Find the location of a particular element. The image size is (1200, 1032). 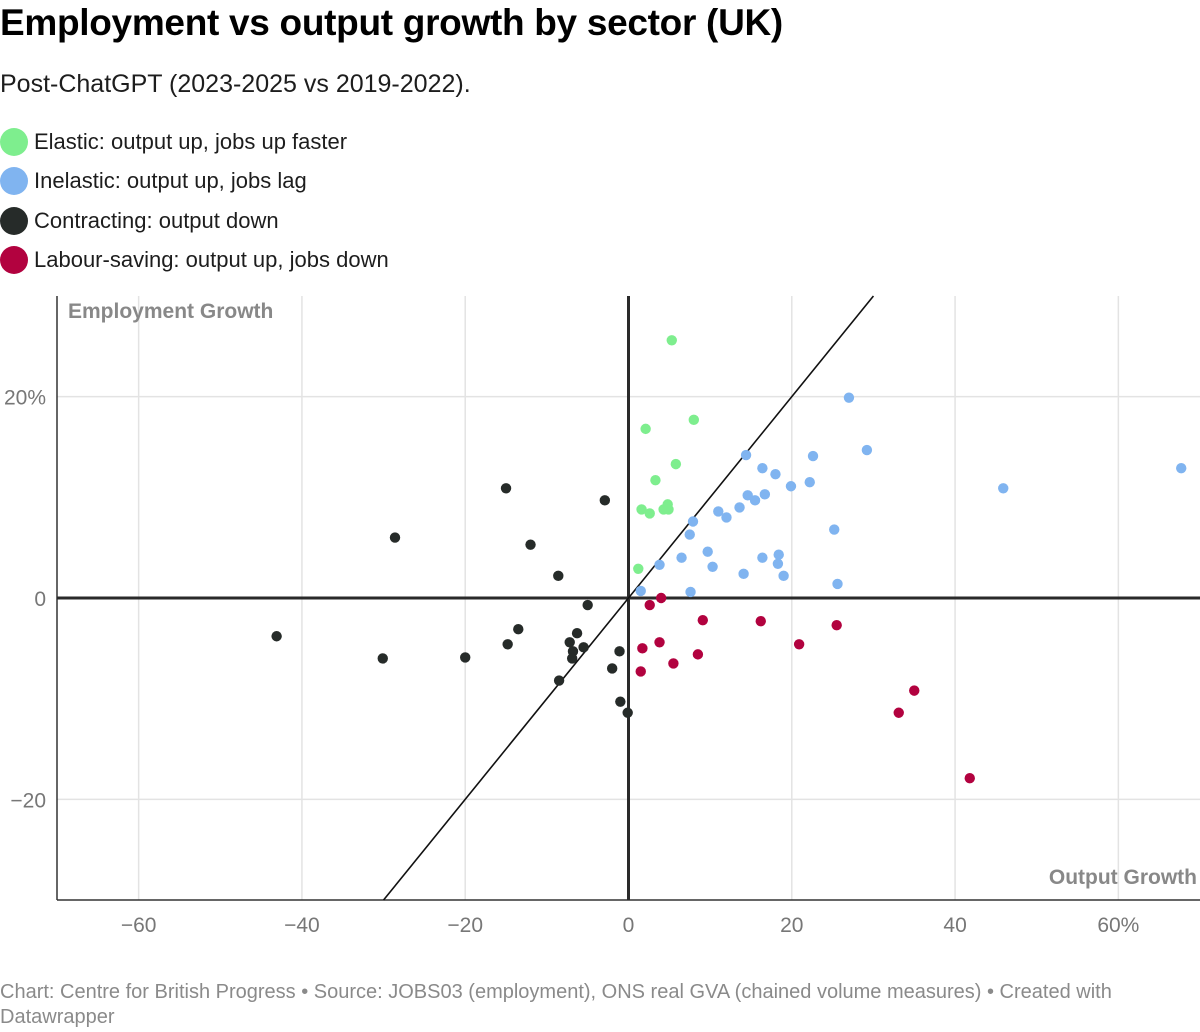

x-tick-label: −60 is located at coordinates (139, 925).